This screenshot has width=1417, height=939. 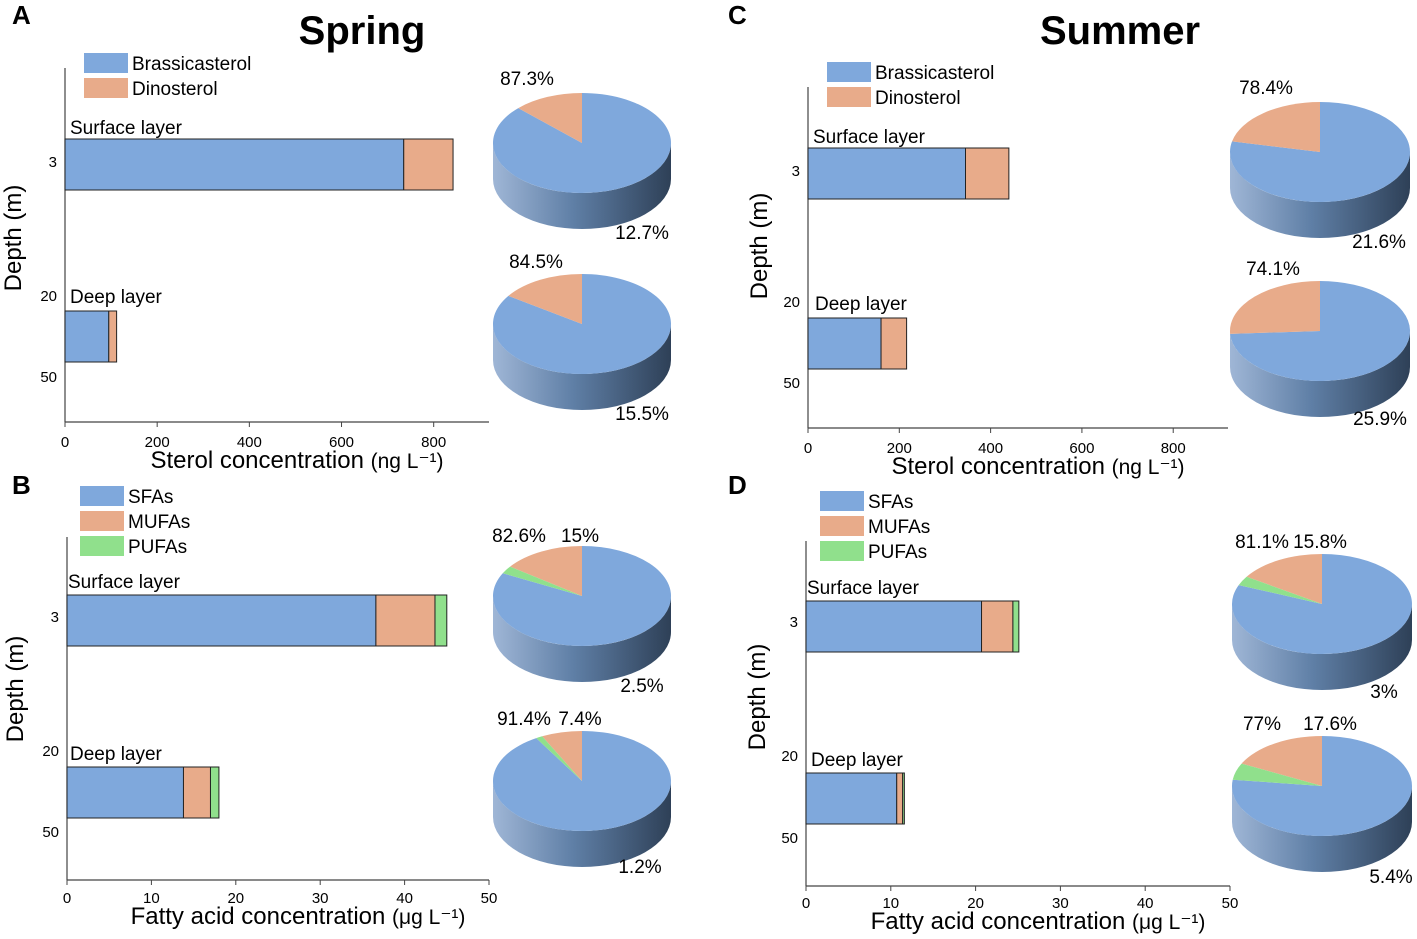 What do you see at coordinates (320, 898) in the screenshot?
I see `x-tick-label: 30` at bounding box center [320, 898].